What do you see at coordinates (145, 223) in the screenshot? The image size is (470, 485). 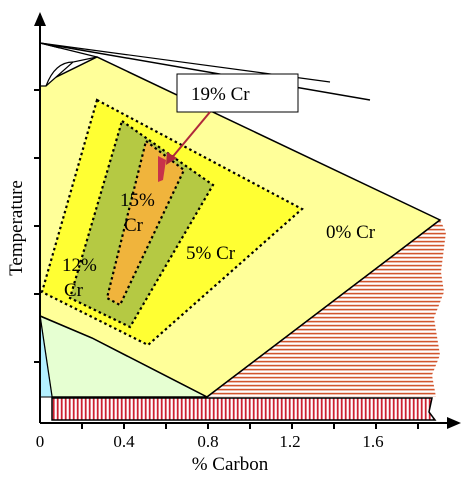 I see `region-15-cr` at bounding box center [145, 223].